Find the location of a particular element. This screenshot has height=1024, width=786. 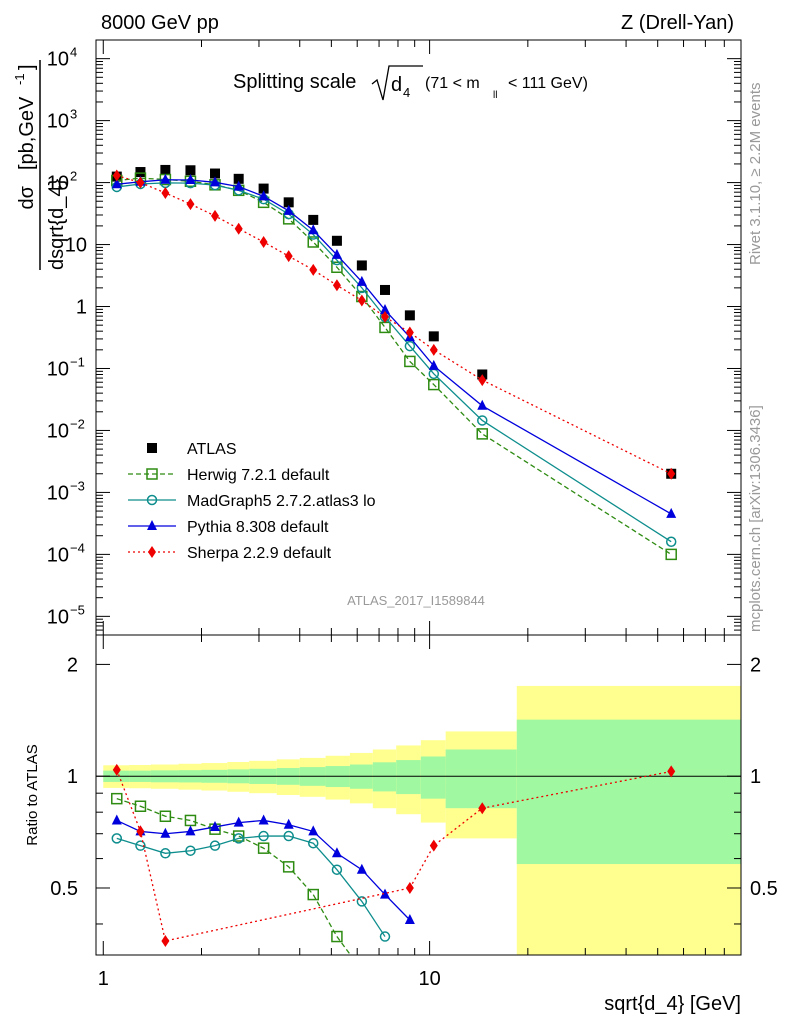

main-y-tick-label: 10 −1 is located at coordinates (66, 367).